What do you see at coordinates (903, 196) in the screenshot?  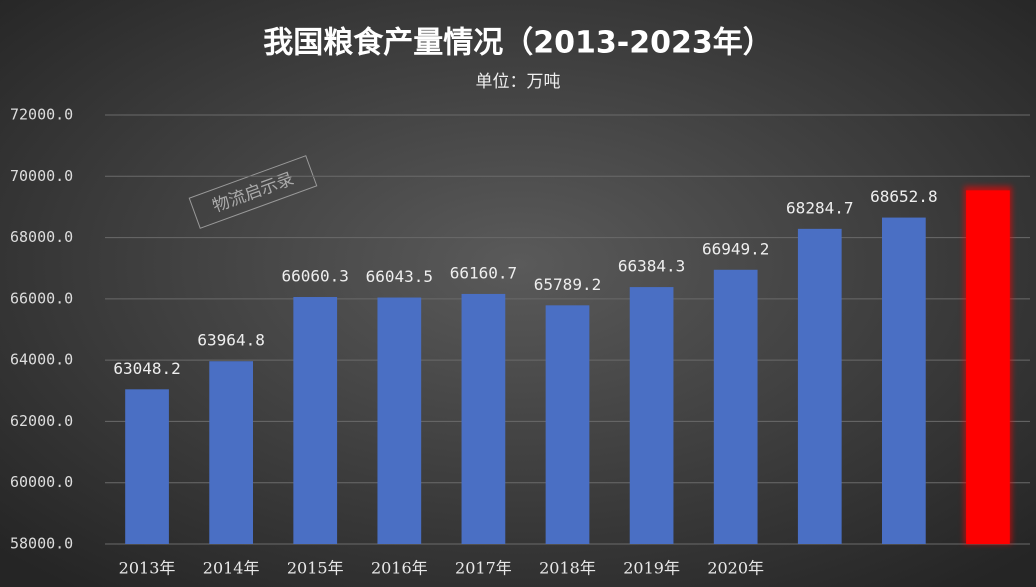 I see `value-label: 68652.8` at bounding box center [903, 196].